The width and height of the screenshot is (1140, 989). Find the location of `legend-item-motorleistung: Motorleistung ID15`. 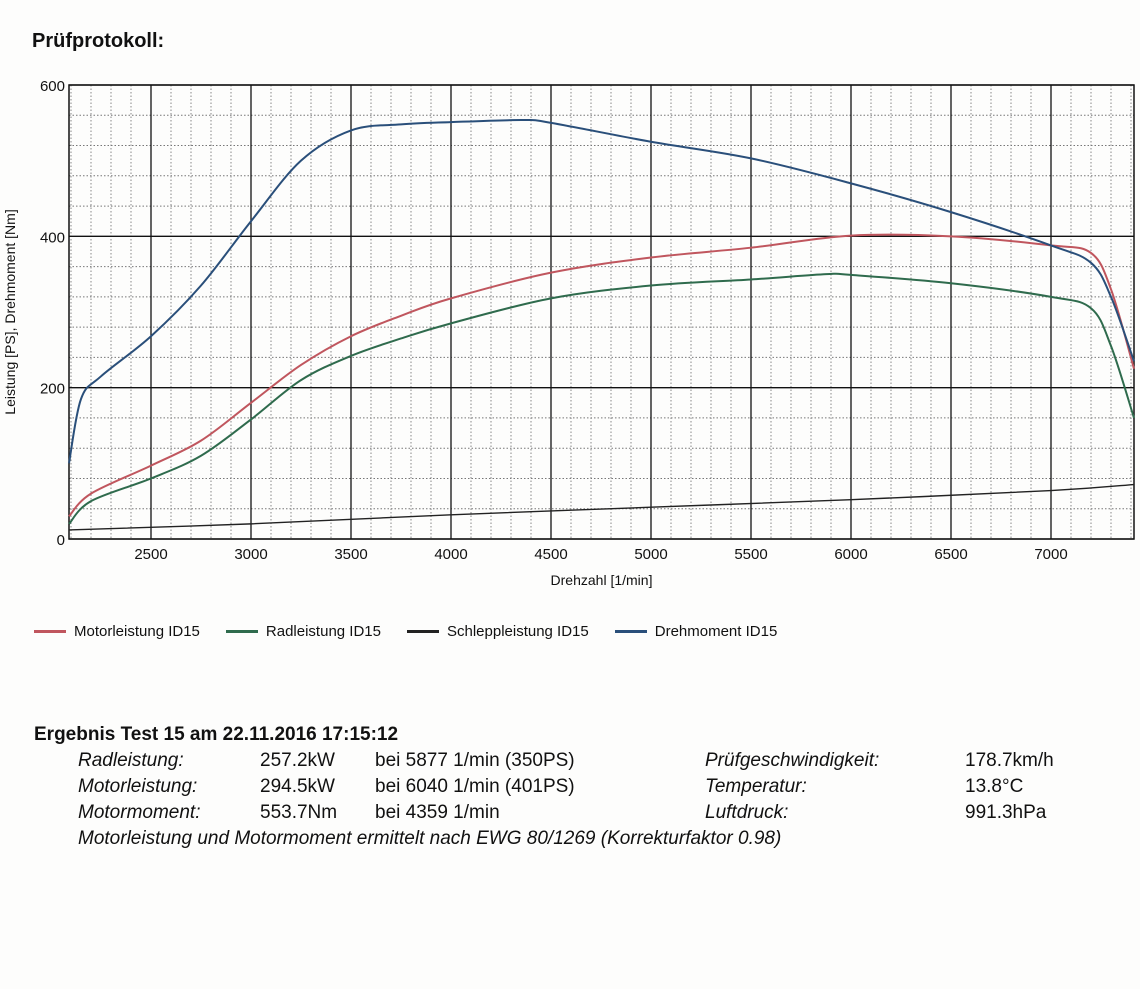

legend-item-motorleistung: Motorleistung ID15 is located at coordinates (117, 631).